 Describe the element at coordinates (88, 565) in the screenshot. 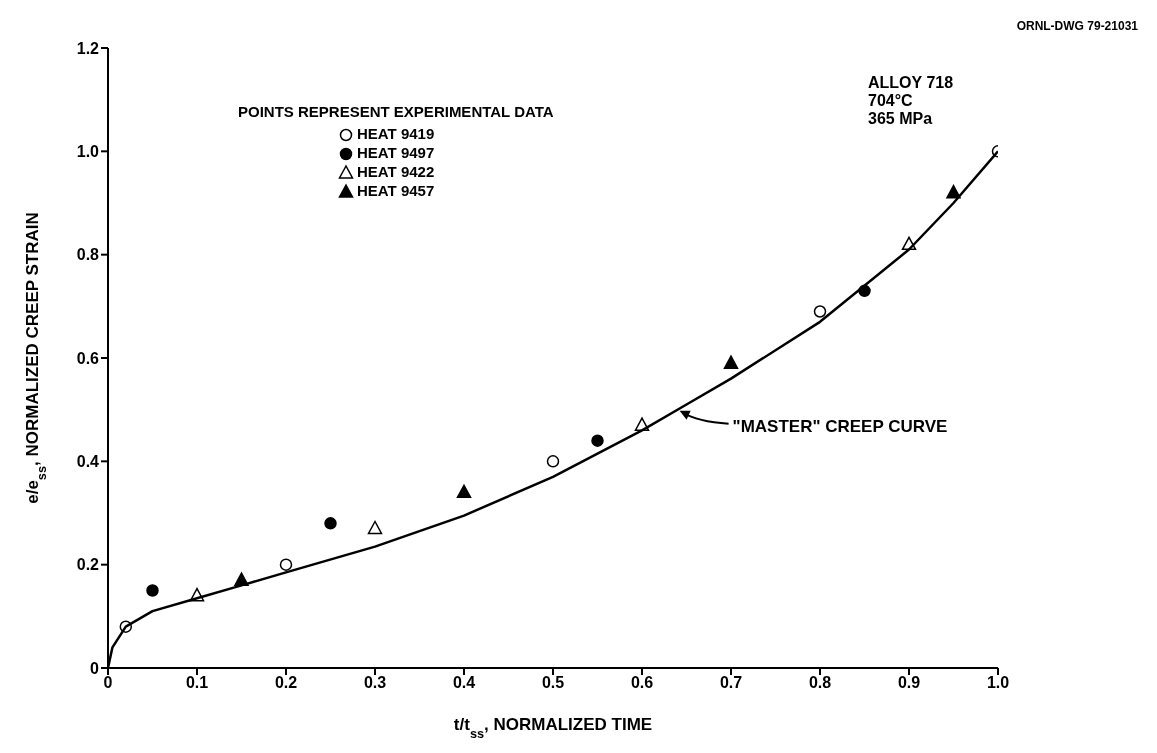

I see `y-tick-label: 0.2` at that location.